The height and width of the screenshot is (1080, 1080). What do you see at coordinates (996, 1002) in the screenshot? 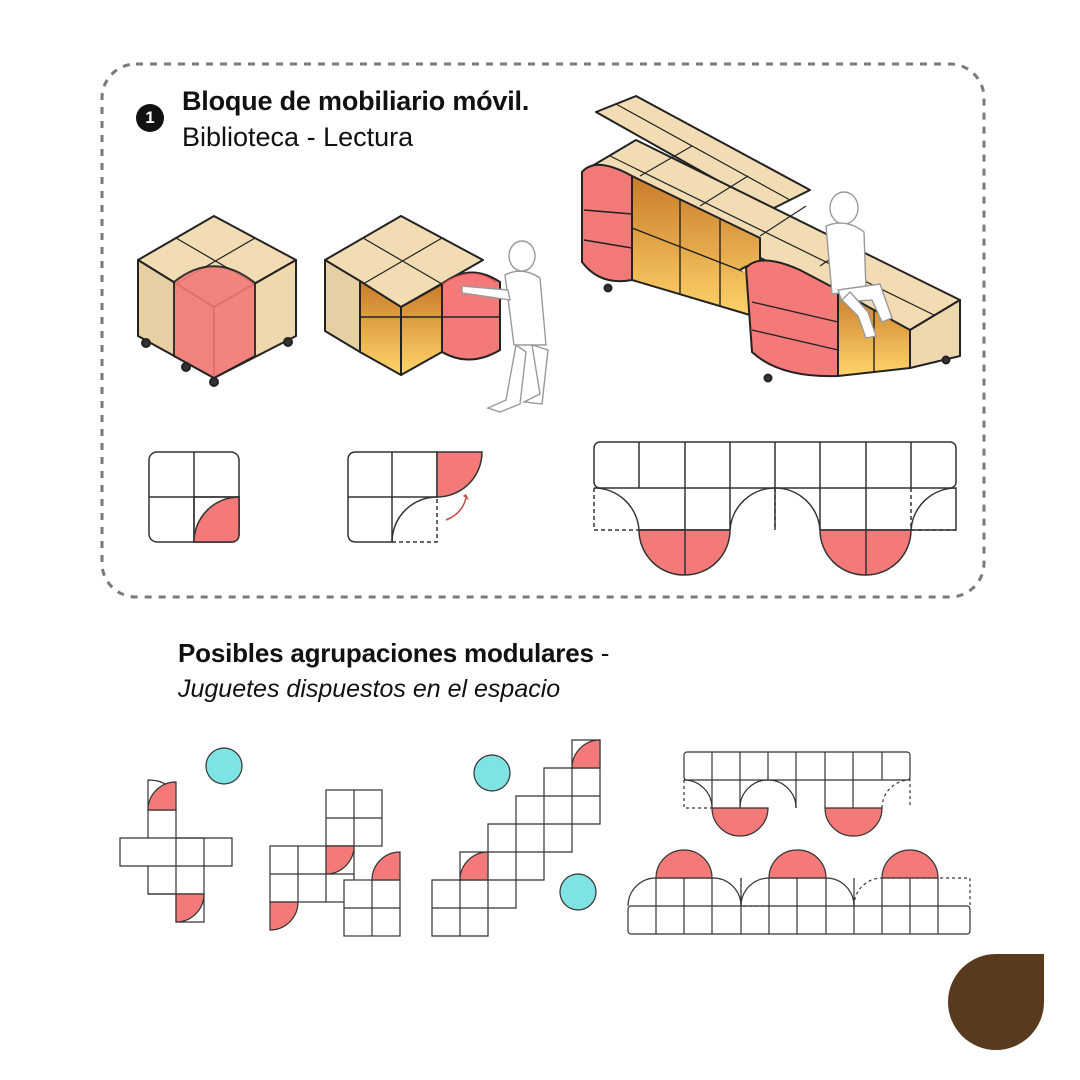
I see `brand-drop-icon` at bounding box center [996, 1002].